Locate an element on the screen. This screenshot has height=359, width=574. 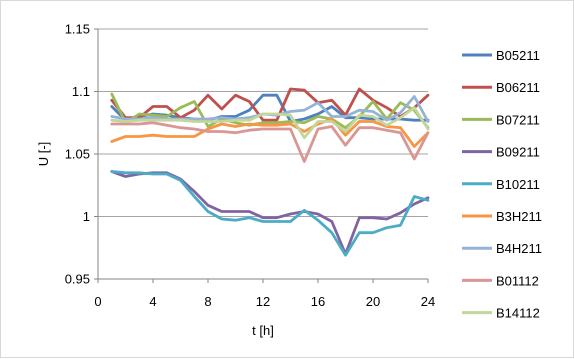
x-tick-label: 16 is located at coordinates (318, 301).